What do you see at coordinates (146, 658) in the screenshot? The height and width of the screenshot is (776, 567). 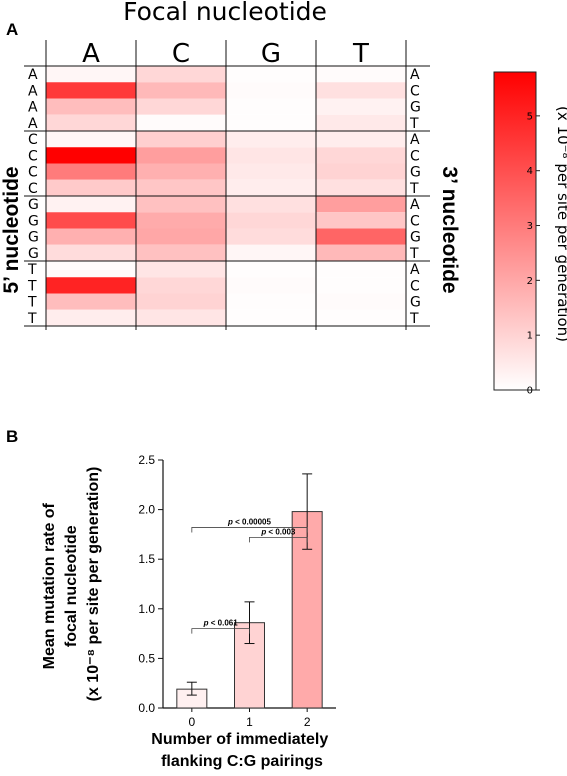 I see `bar-y-tick-label: 0.5` at bounding box center [146, 658].